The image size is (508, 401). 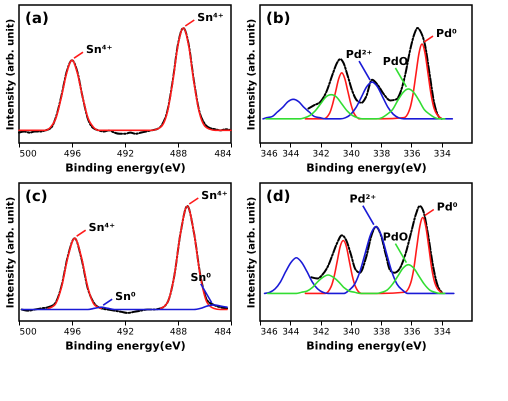 What do you see at coordinates (395, 237) in the screenshot?
I see `annotation: PdO` at bounding box center [395, 237].